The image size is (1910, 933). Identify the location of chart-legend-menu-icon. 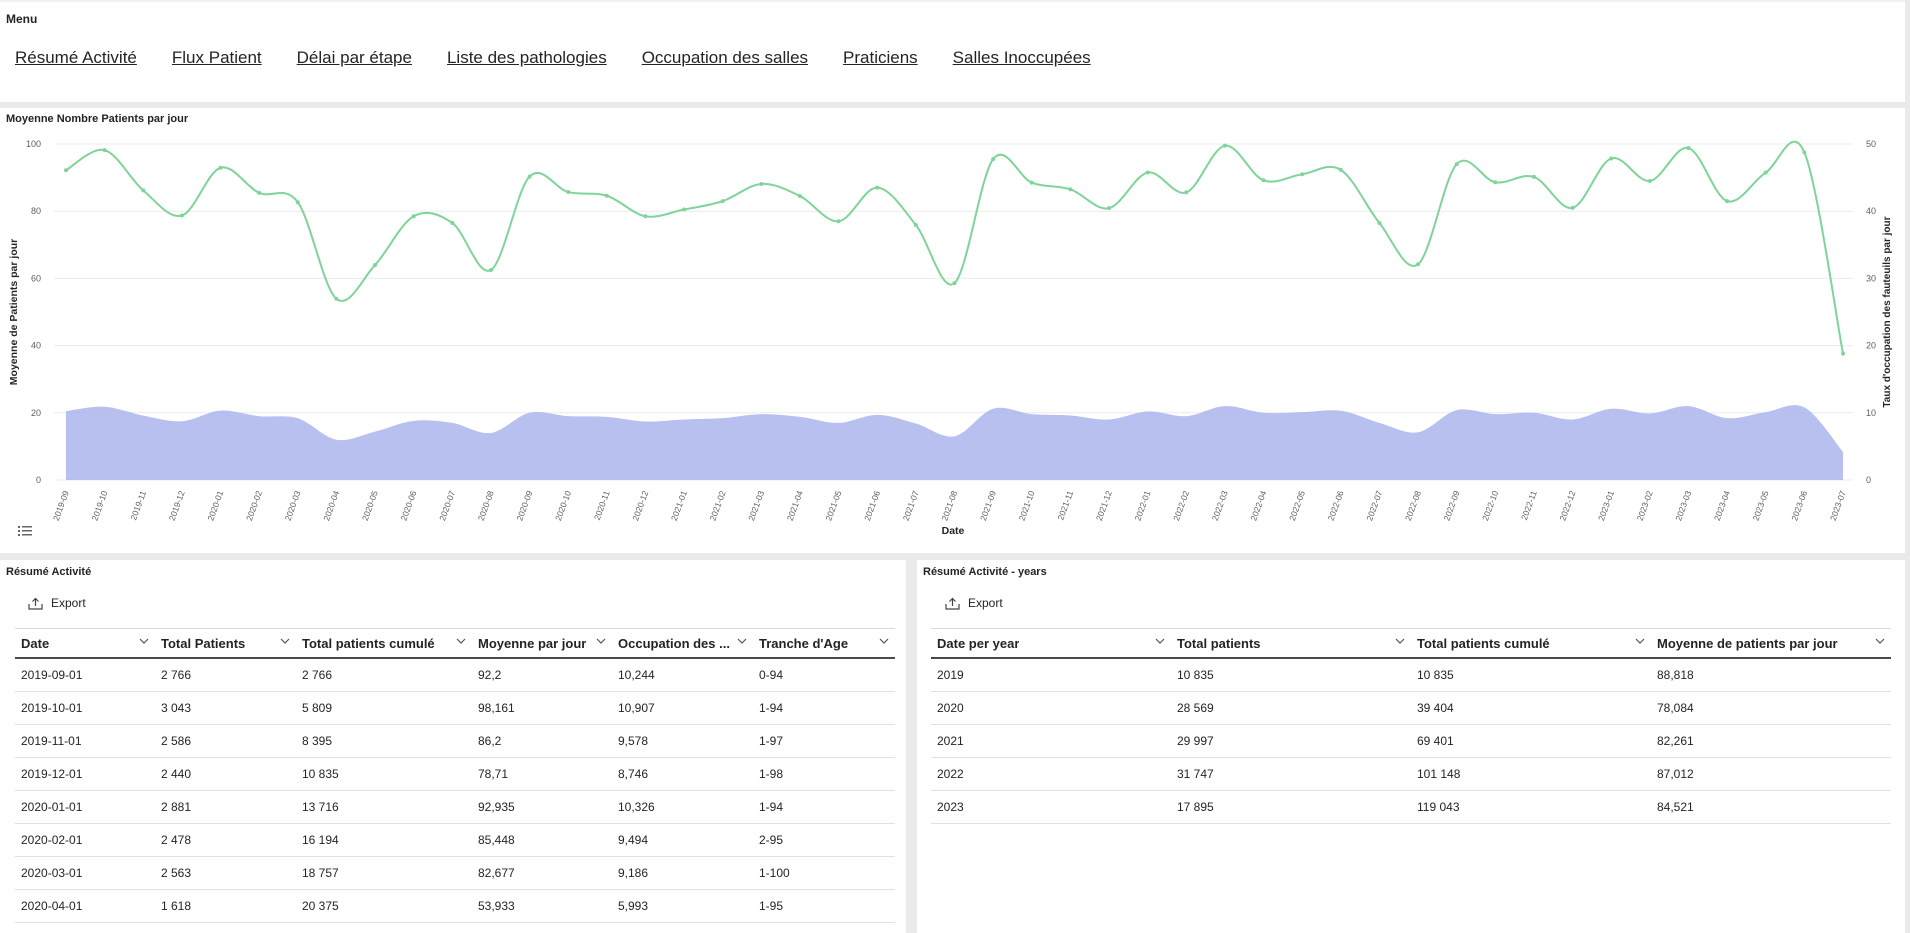
(25, 531).